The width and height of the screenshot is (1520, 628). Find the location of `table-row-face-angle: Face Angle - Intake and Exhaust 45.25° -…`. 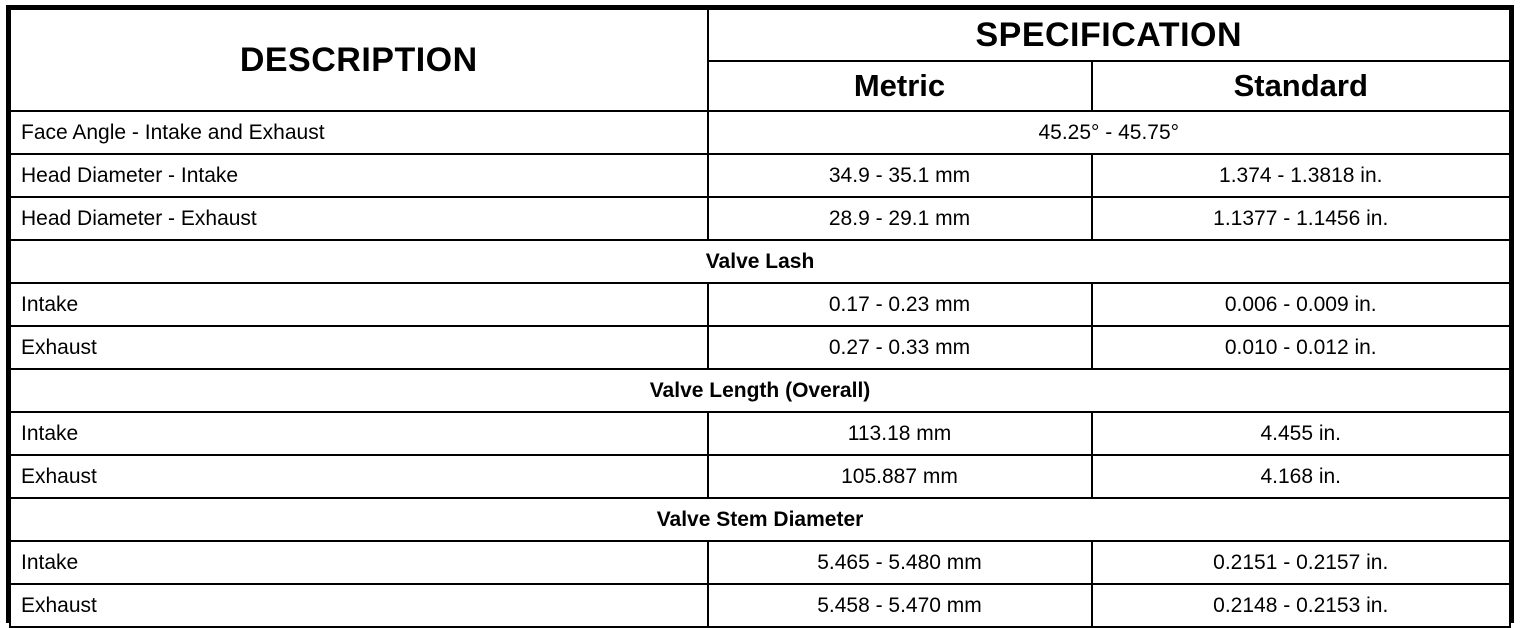

table-row-face-angle: Face Angle - Intake and Exhaust 45.25° -… is located at coordinates (760, 132).